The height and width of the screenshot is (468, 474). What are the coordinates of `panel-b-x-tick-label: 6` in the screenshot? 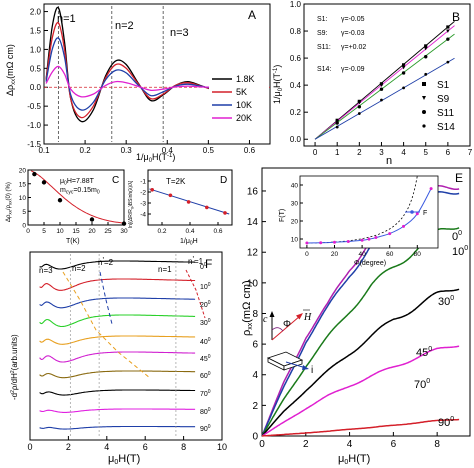 It's located at (448, 152).